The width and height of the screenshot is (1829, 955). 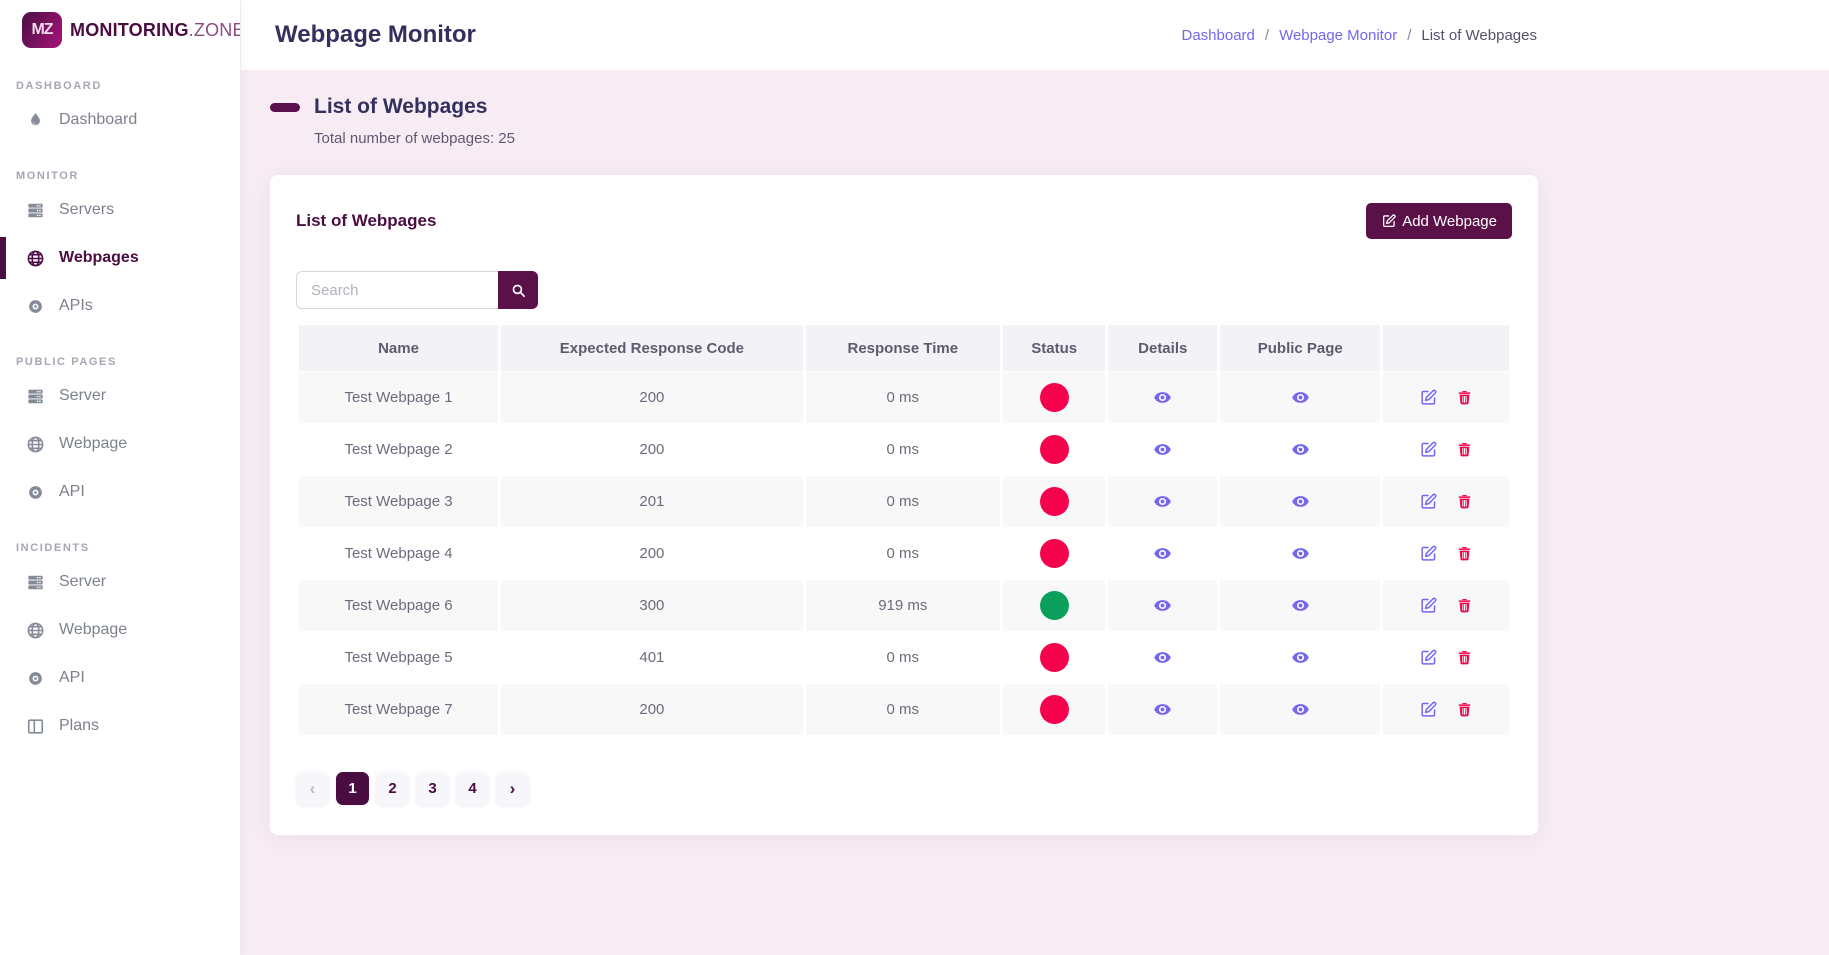 What do you see at coordinates (87, 209) in the screenshot?
I see `sidebar-item-label: Servers` at bounding box center [87, 209].